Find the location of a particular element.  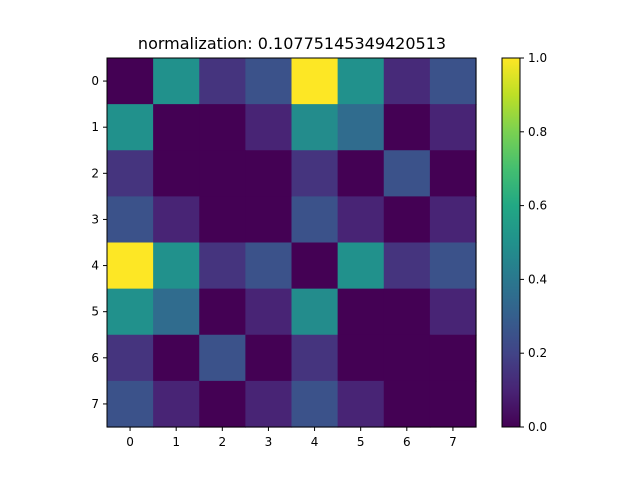

y-axis: 0 1 2 3 4 5 6 7 is located at coordinates (99, 242).